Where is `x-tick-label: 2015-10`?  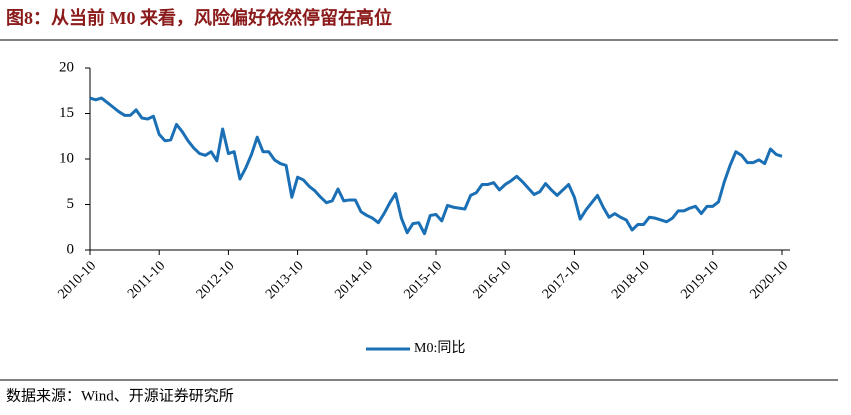 x-tick-label: 2015-10 is located at coordinates (423, 280).